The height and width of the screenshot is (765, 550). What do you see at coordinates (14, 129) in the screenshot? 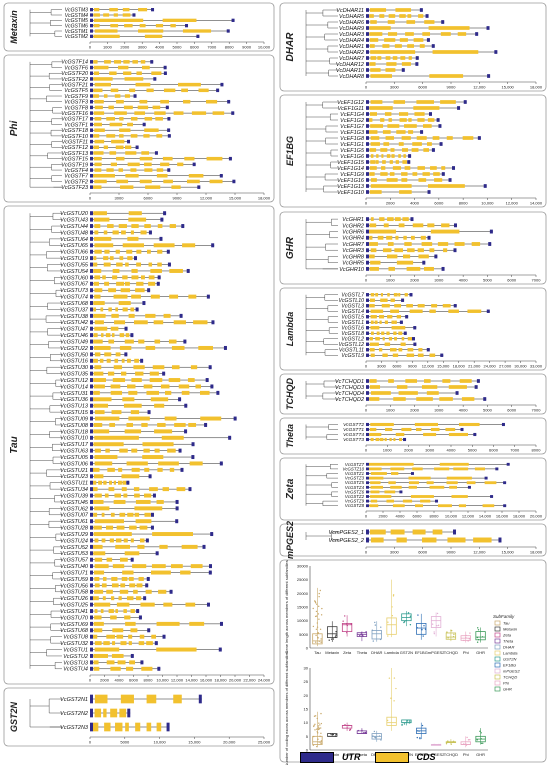
I see `panel-title: Phi` at bounding box center [14, 129].